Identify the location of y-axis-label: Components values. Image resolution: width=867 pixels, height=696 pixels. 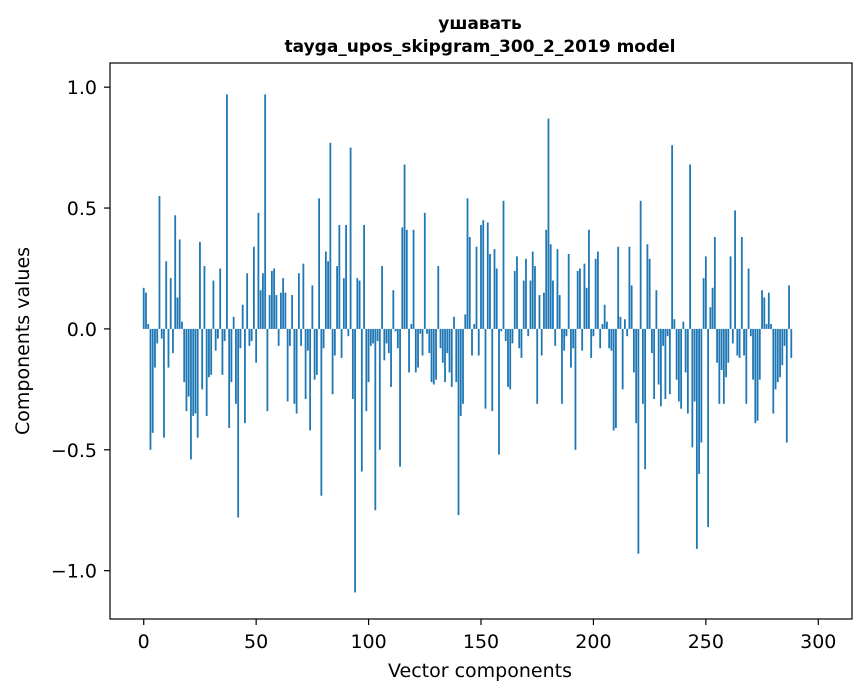
(23, 341).